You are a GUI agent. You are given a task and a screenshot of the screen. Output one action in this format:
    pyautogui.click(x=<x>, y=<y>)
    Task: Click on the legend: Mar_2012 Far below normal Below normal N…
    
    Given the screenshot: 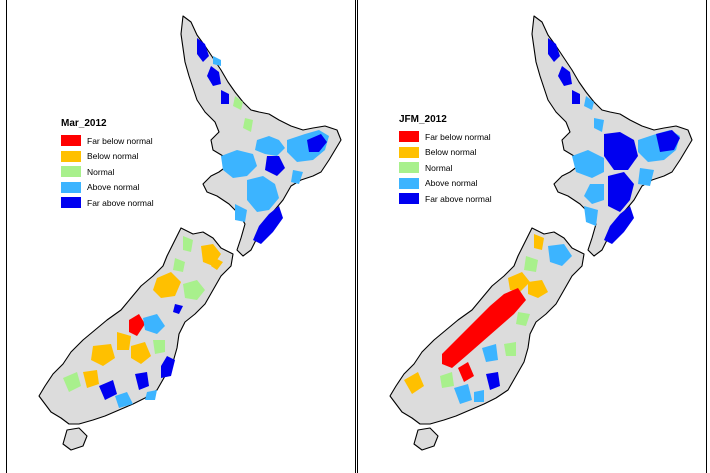 What is the action you would take?
    pyautogui.click(x=107, y=164)
    